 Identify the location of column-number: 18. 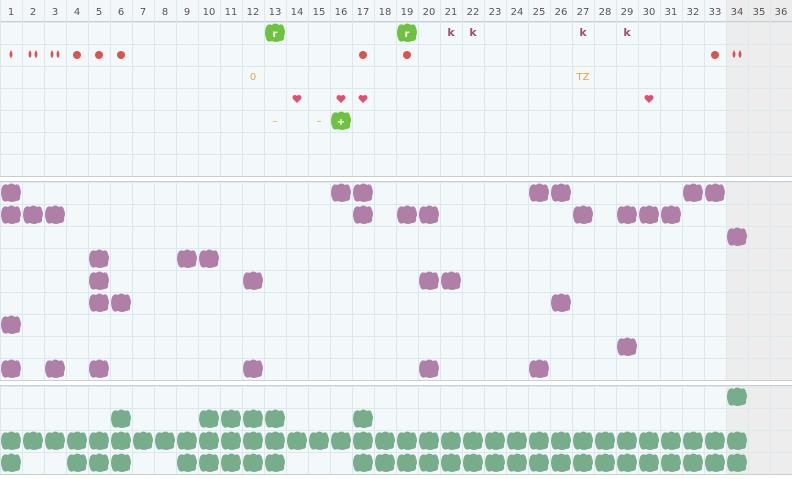
(385, 12).